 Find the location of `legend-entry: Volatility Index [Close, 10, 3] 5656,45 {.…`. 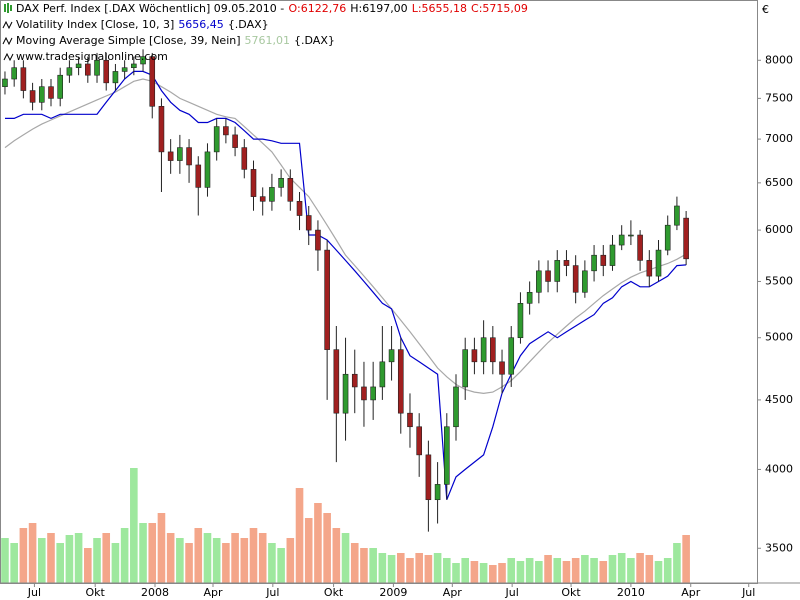

legend-entry: Volatility Index [Close, 10, 3] 5656,45 {.… is located at coordinates (142, 24).